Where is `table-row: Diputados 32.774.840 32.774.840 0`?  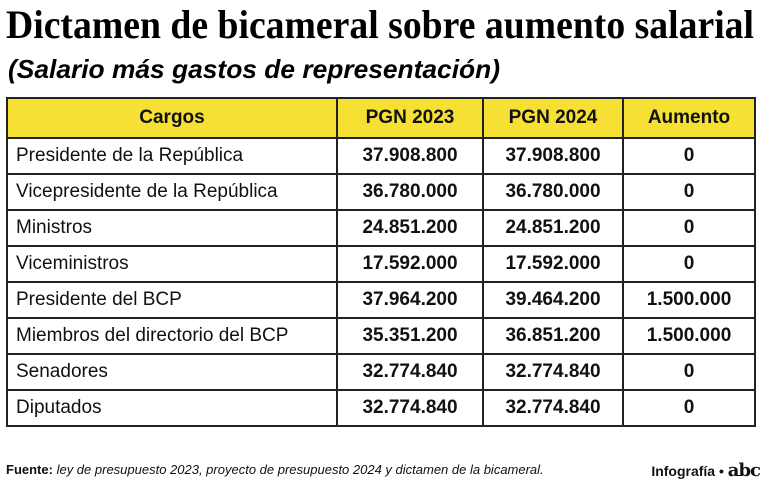
table-row: Diputados 32.774.840 32.774.840 0 is located at coordinates (381, 408).